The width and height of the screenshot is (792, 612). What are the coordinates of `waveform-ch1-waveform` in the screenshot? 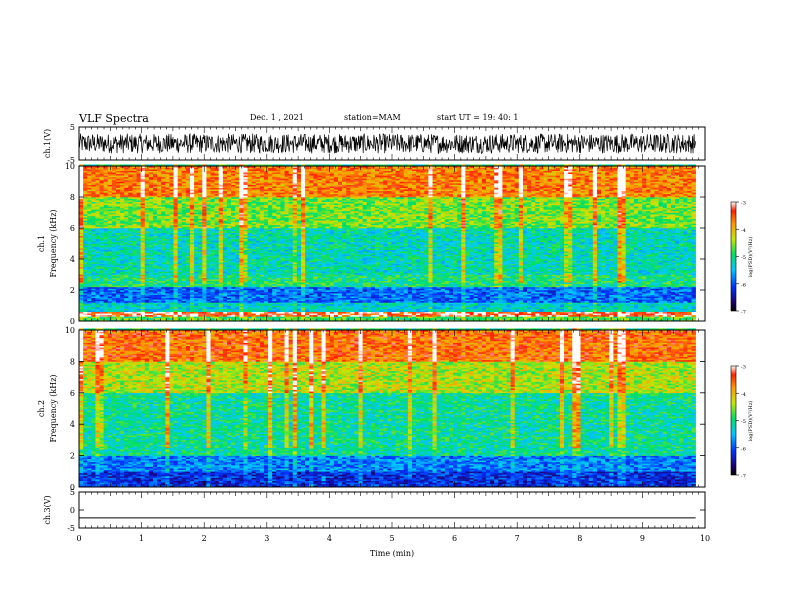 It's located at (387, 144).